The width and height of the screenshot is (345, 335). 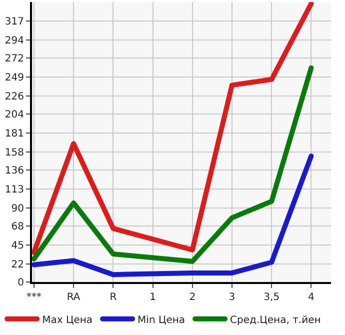 I want to click on x-tick-label: RA, so click(x=73, y=297).